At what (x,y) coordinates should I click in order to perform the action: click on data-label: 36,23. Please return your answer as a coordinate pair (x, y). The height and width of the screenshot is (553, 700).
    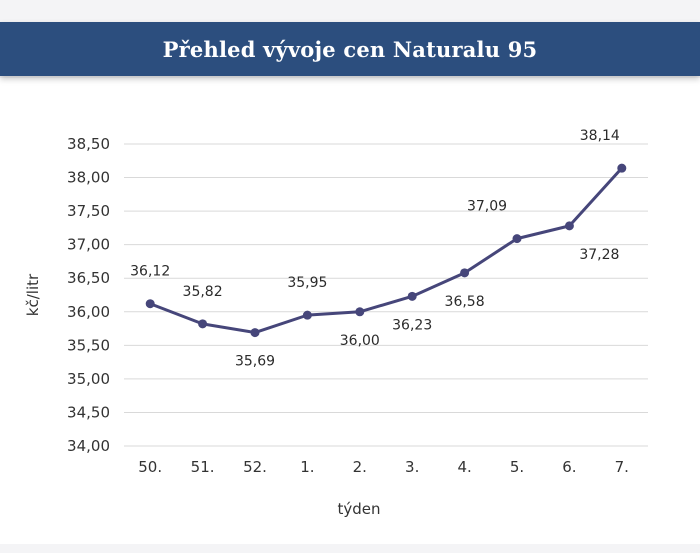
    Looking at the image, I should click on (412, 325).